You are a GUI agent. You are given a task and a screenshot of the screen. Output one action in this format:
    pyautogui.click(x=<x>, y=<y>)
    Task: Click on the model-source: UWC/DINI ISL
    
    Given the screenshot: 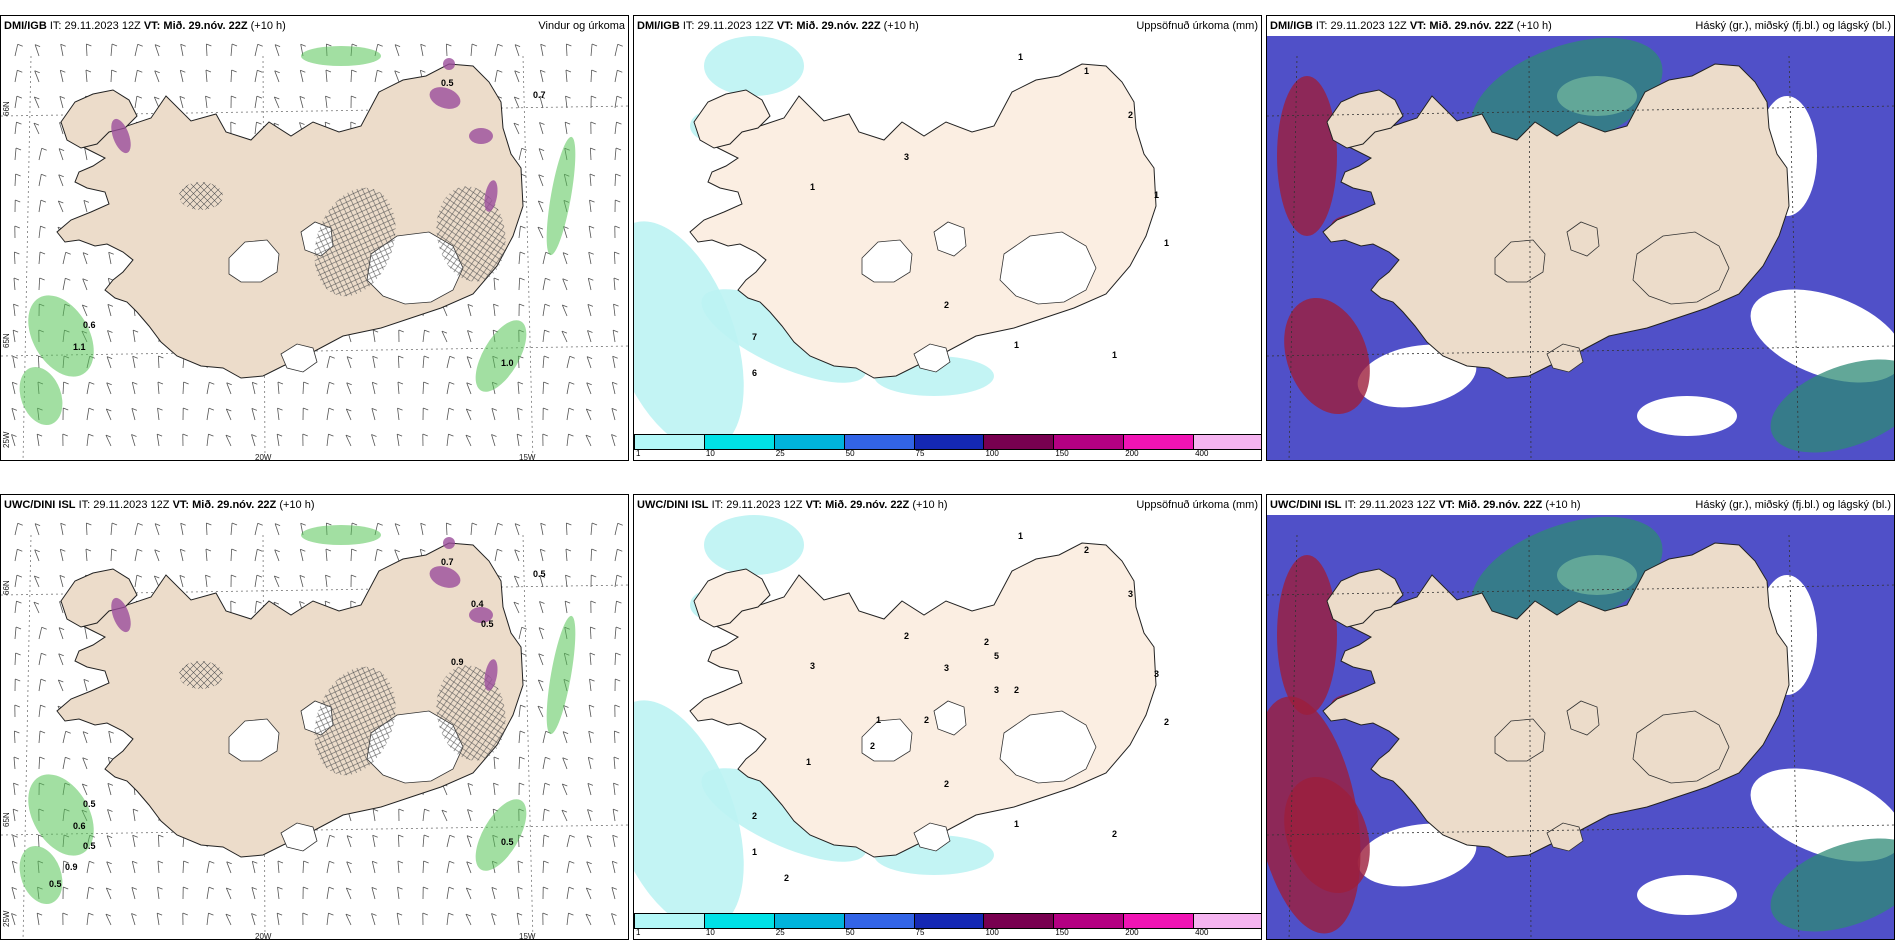 What is the action you would take?
    pyautogui.click(x=40, y=505)
    